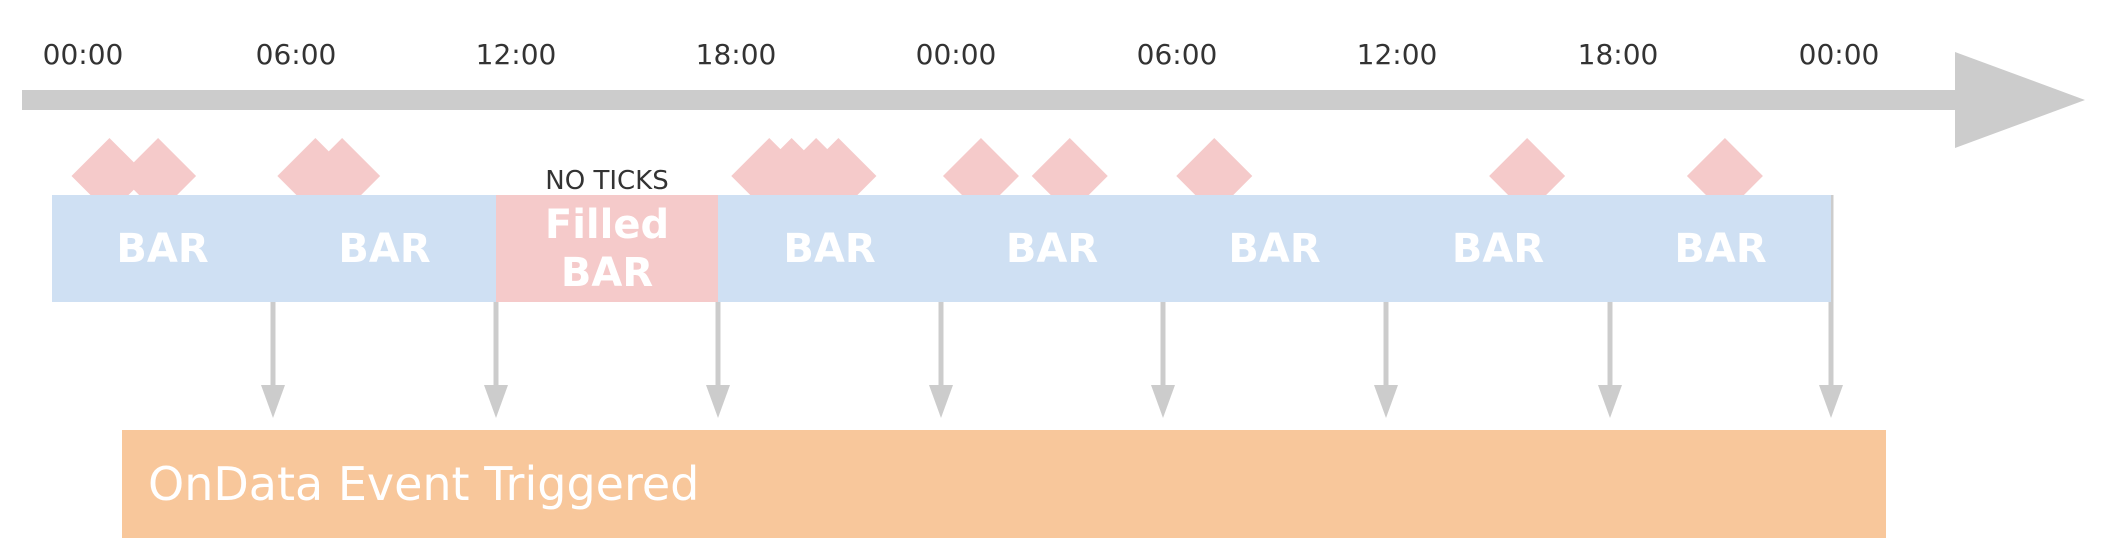 This screenshot has height=556, width=2110. I want to click on filled-bar: Filled BAR, so click(607, 248).